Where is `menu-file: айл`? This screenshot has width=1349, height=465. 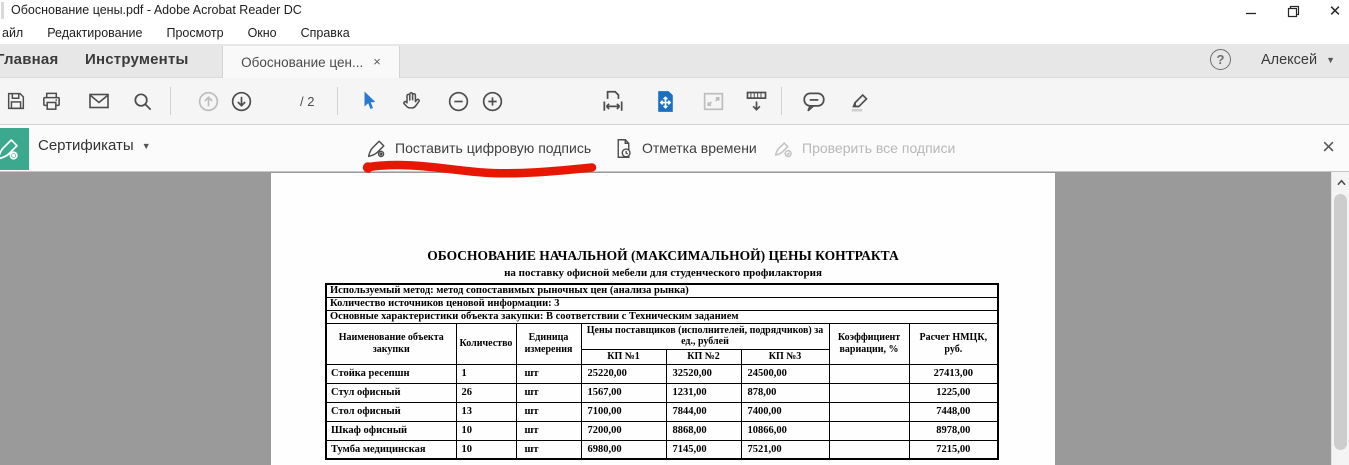
menu-file: айл is located at coordinates (13, 33).